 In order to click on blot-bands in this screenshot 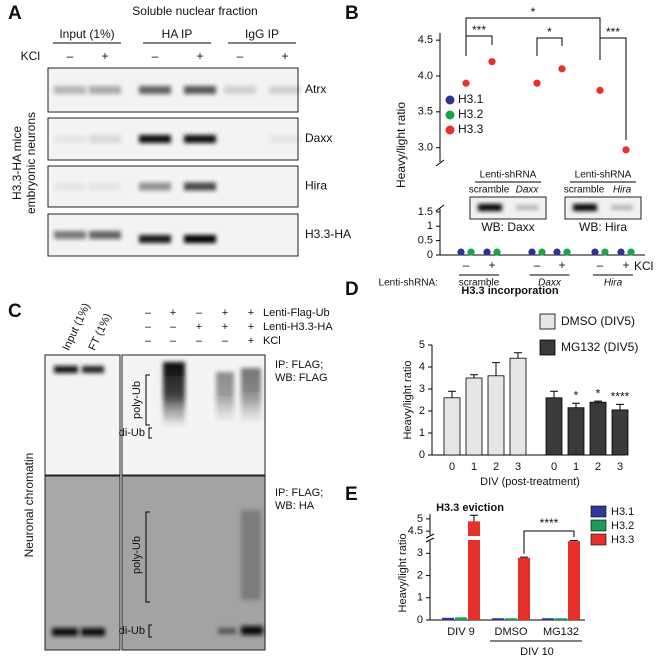, I will do `click(157, 499)`.